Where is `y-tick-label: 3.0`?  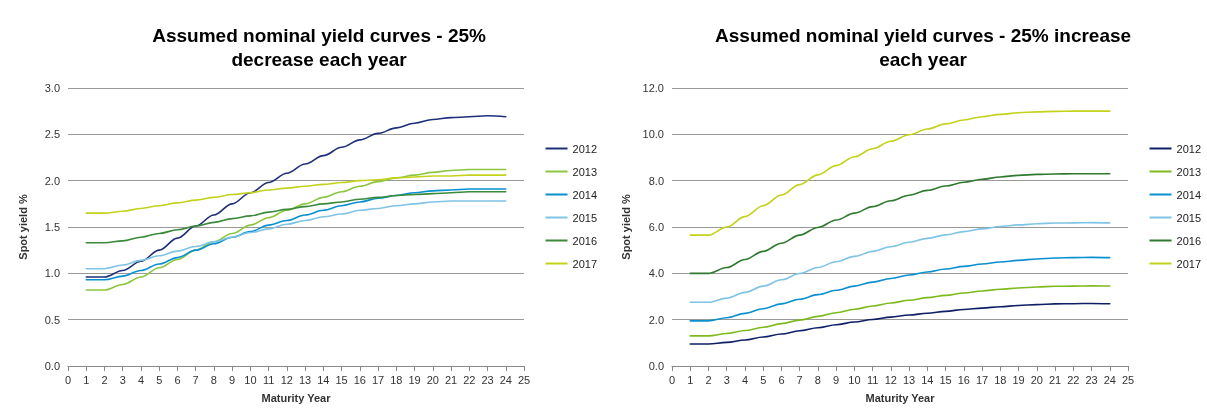 y-tick-label: 3.0 is located at coordinates (52, 88).